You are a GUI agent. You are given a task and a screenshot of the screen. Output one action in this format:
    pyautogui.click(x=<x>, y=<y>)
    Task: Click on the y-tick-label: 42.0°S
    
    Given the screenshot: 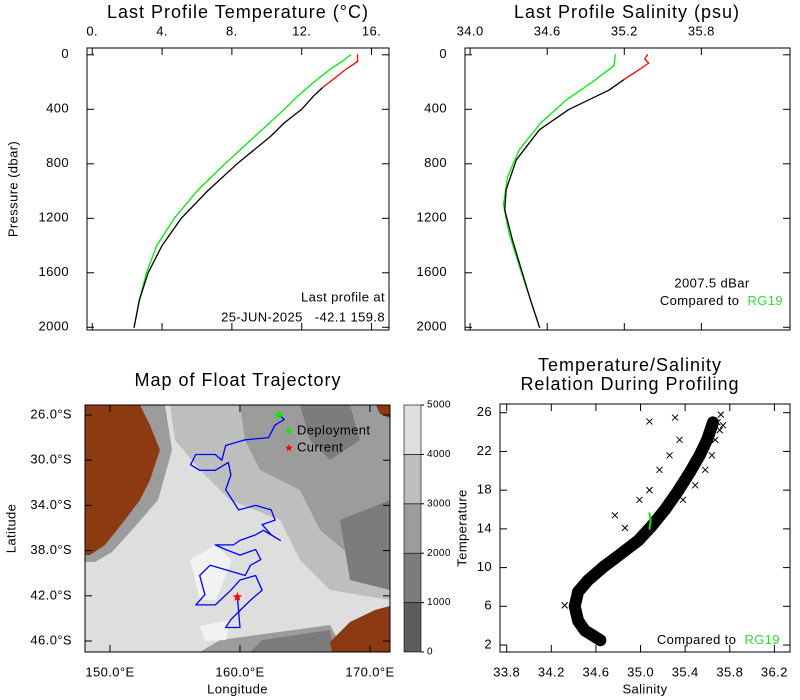 What is the action you would take?
    pyautogui.click(x=51, y=594)
    